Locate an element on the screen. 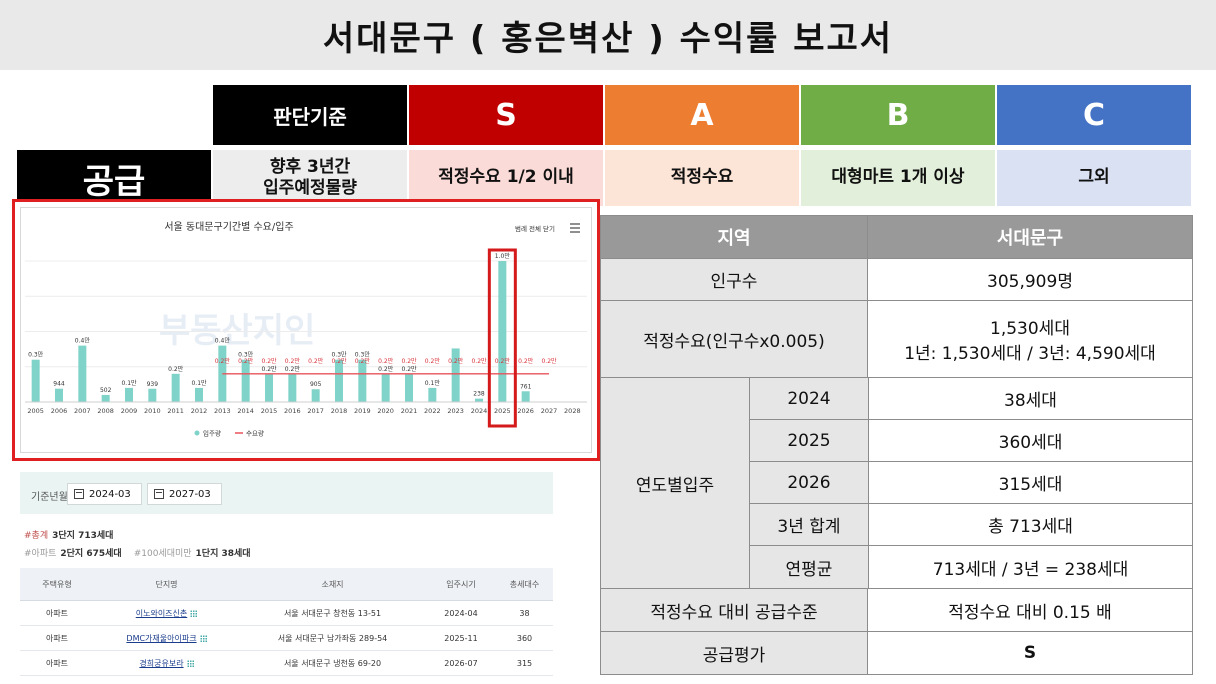 The width and height of the screenshot is (1216, 684). year-label: 연평균 is located at coordinates (809, 567).